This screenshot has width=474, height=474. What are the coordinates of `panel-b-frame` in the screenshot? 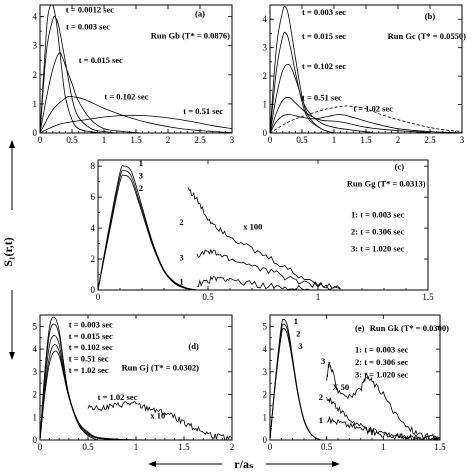 It's located at (366, 69).